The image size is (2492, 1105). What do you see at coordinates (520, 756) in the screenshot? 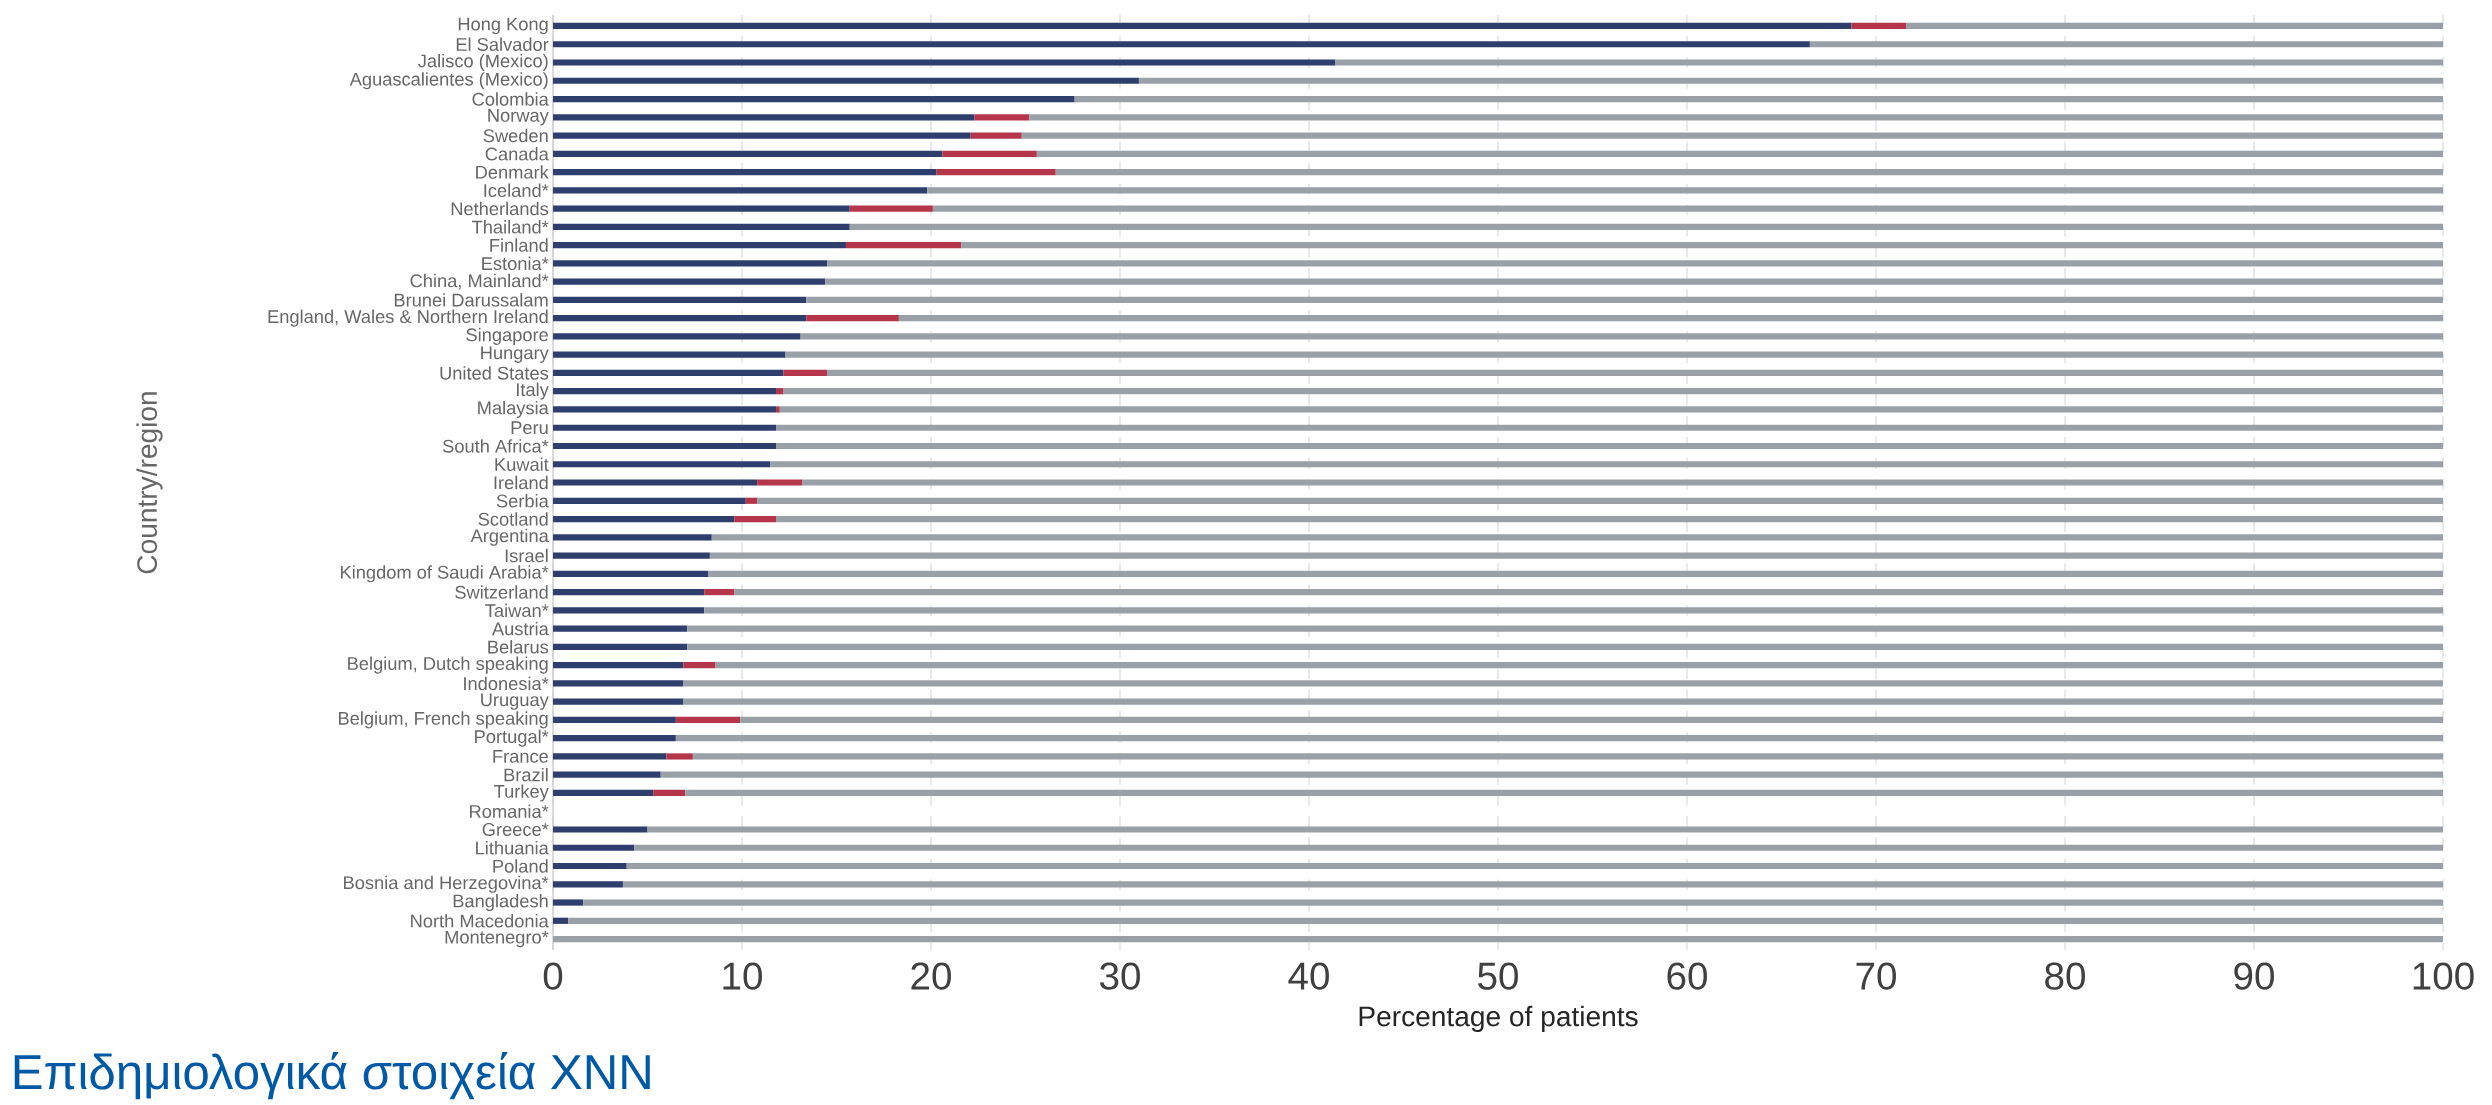
I see `y-tick-label: France` at bounding box center [520, 756].